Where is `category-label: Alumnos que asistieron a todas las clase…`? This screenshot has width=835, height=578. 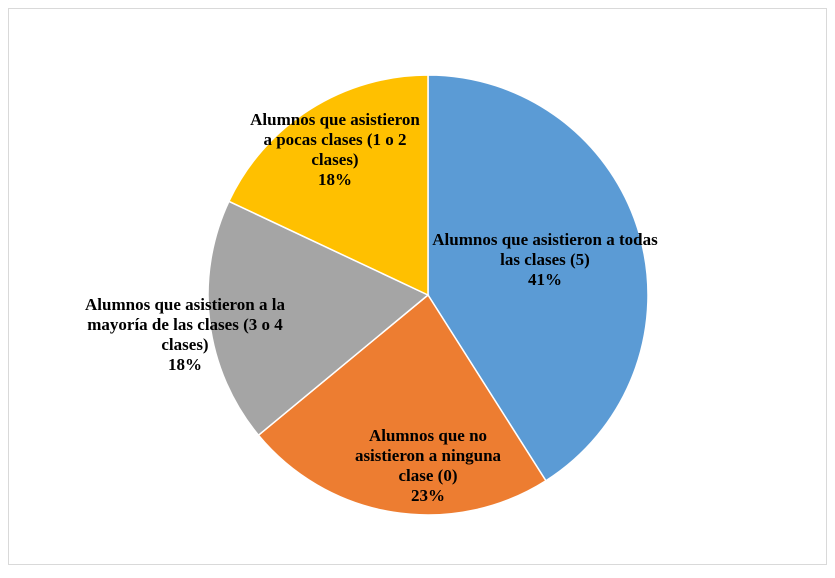
category-label: Alumnos que asistieron a todas las clase… is located at coordinates (545, 249).